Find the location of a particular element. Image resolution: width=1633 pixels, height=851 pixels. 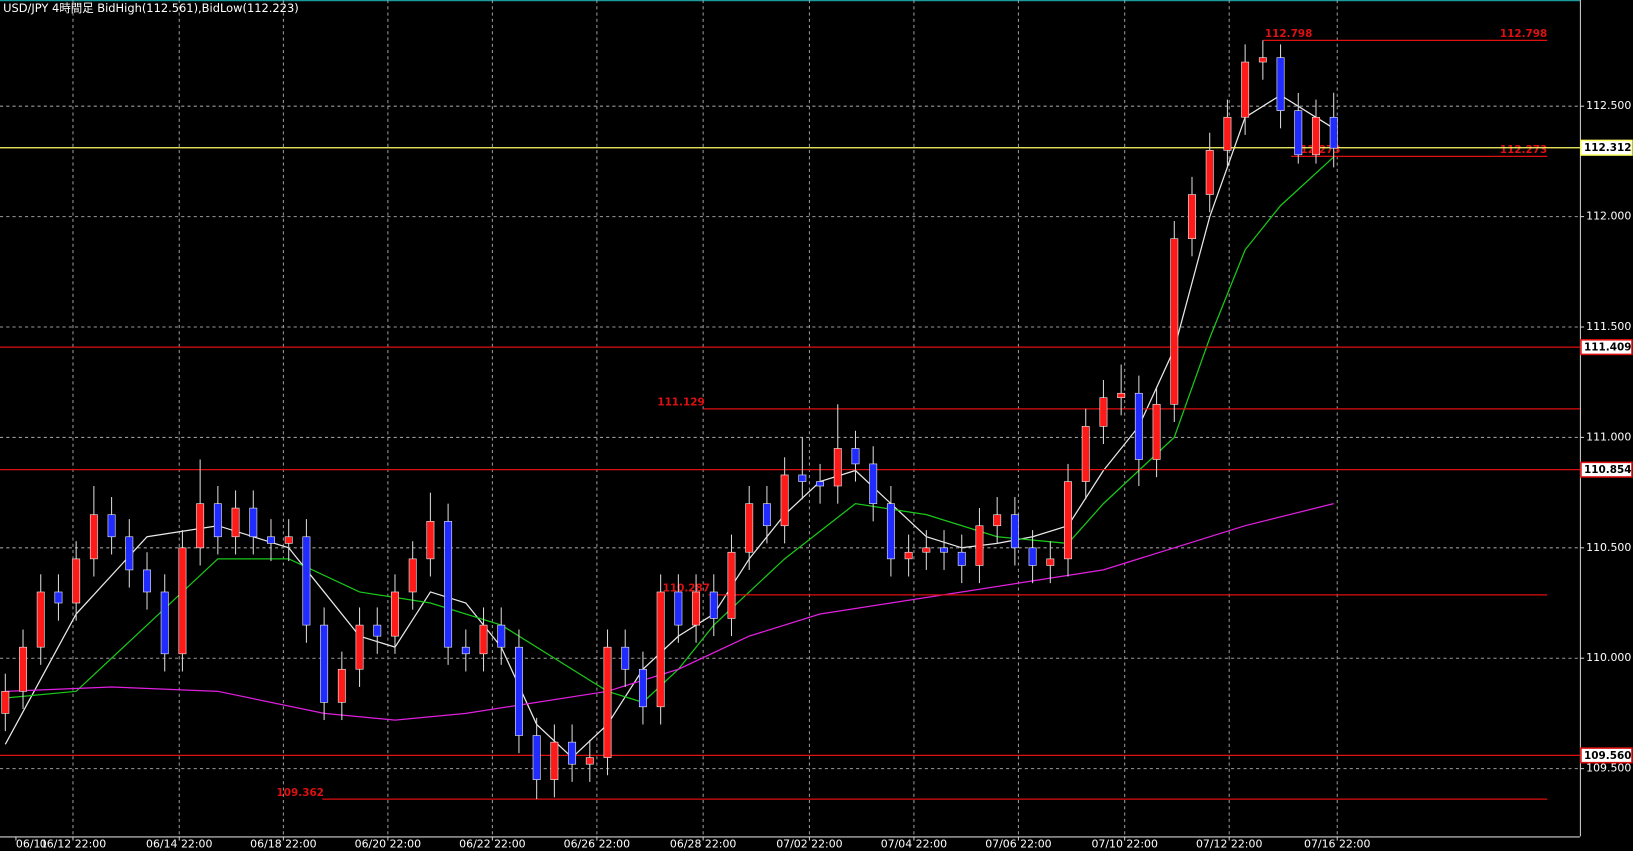

x-tick-label: 06/22 22:00 is located at coordinates (492, 844).